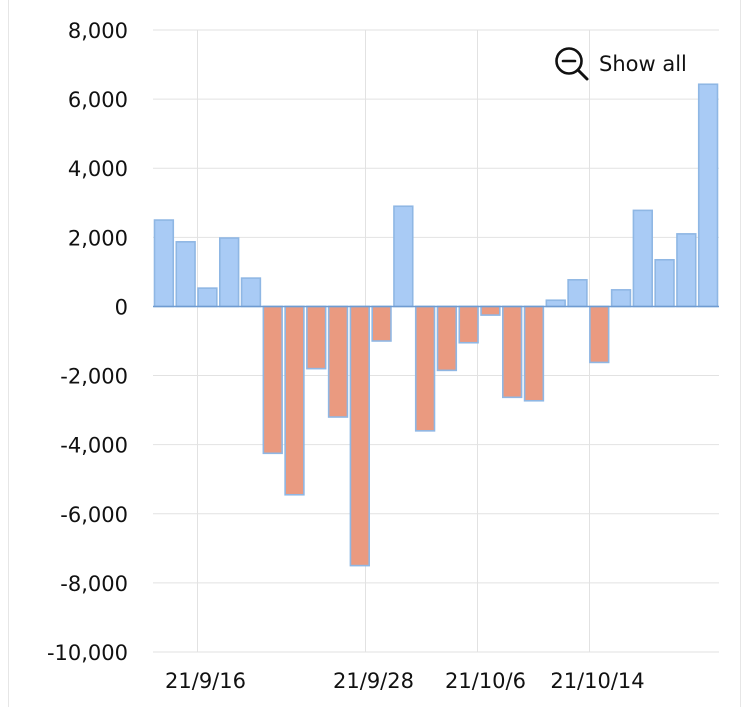 This screenshot has height=707, width=750. What do you see at coordinates (740, 353) in the screenshot?
I see `frame-right-border` at bounding box center [740, 353].